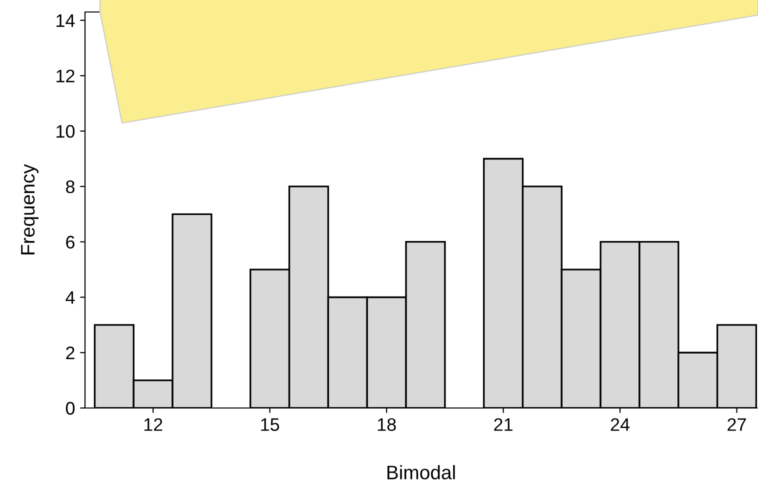  I want to click on y-tick-label: 10, so click(65, 131).